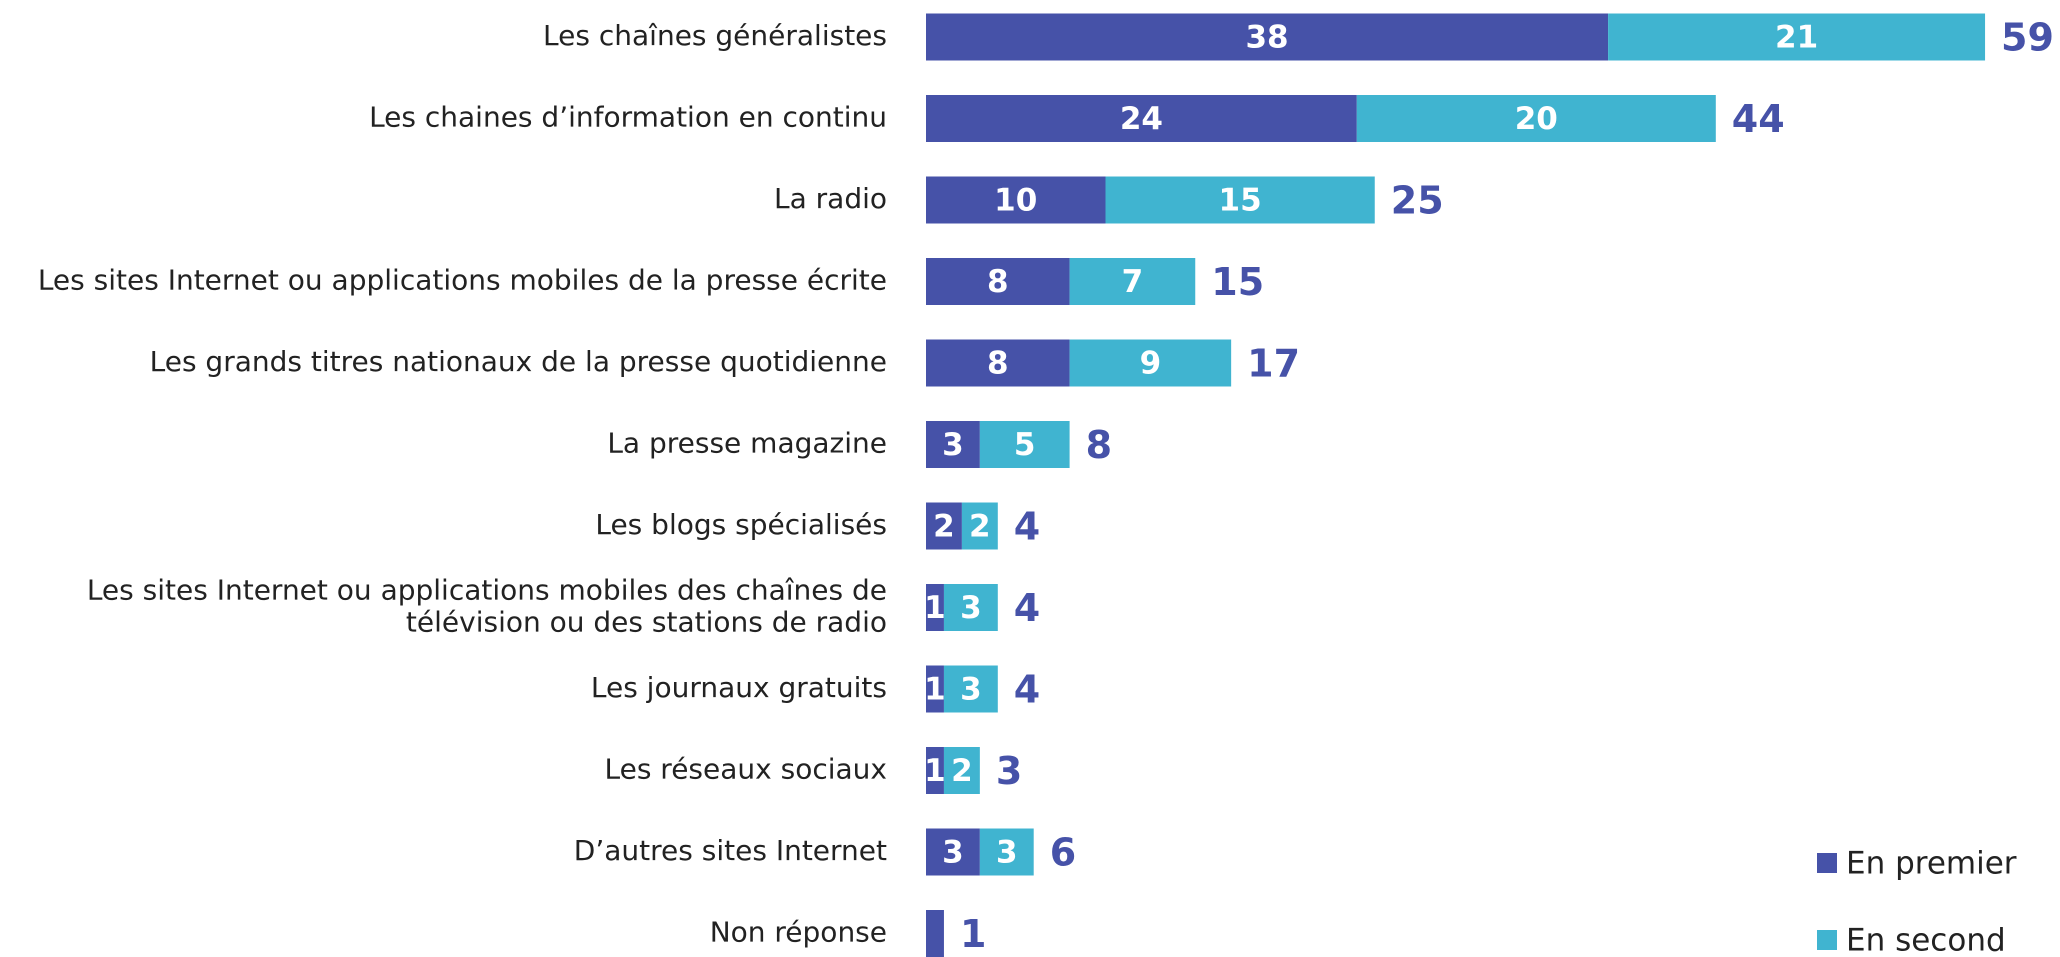 This screenshot has height=957, width=2060. I want to click on category-label: Les journaux gratuits, so click(739, 687).